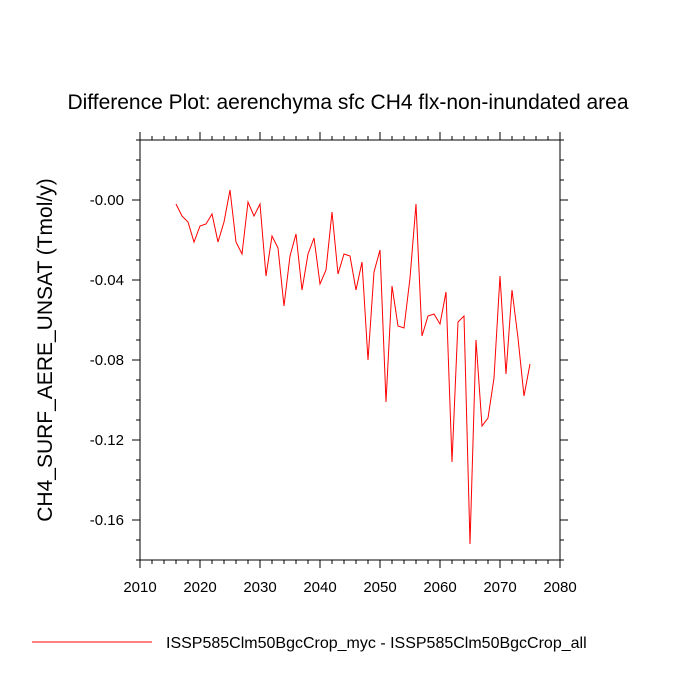 The image size is (700, 700). Describe the element at coordinates (107, 280) in the screenshot. I see `y-tick-label: -0.04` at that location.